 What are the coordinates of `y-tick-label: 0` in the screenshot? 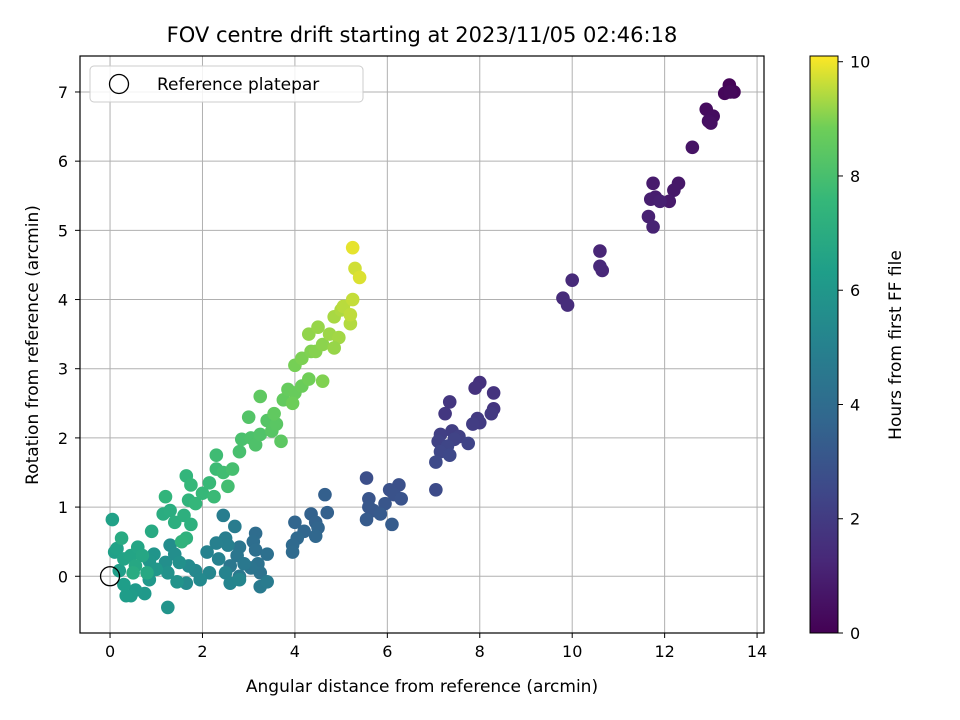 It's located at (63, 576).